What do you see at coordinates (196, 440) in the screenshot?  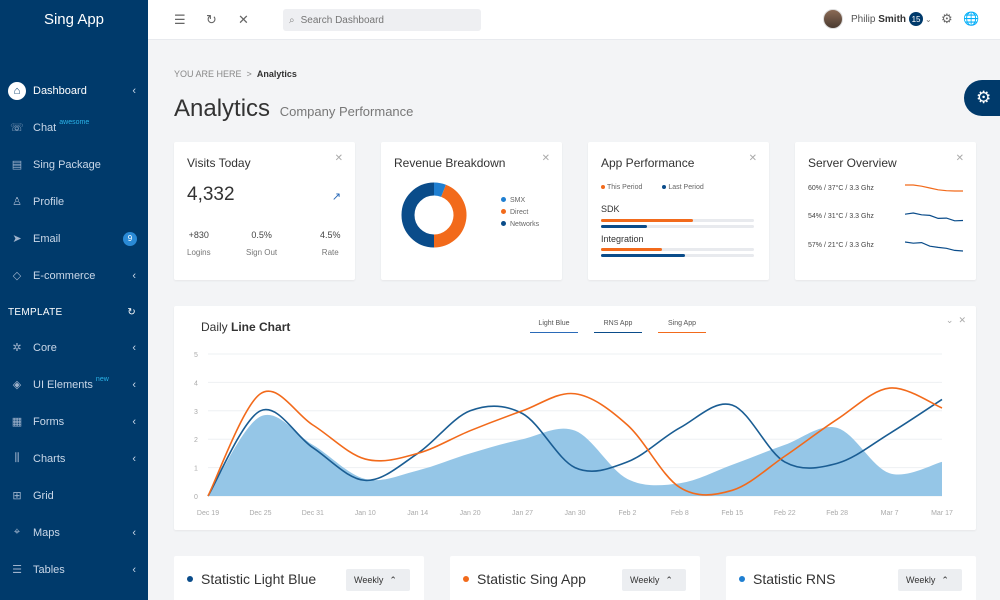 I see `y-tick-label: 2` at bounding box center [196, 440].